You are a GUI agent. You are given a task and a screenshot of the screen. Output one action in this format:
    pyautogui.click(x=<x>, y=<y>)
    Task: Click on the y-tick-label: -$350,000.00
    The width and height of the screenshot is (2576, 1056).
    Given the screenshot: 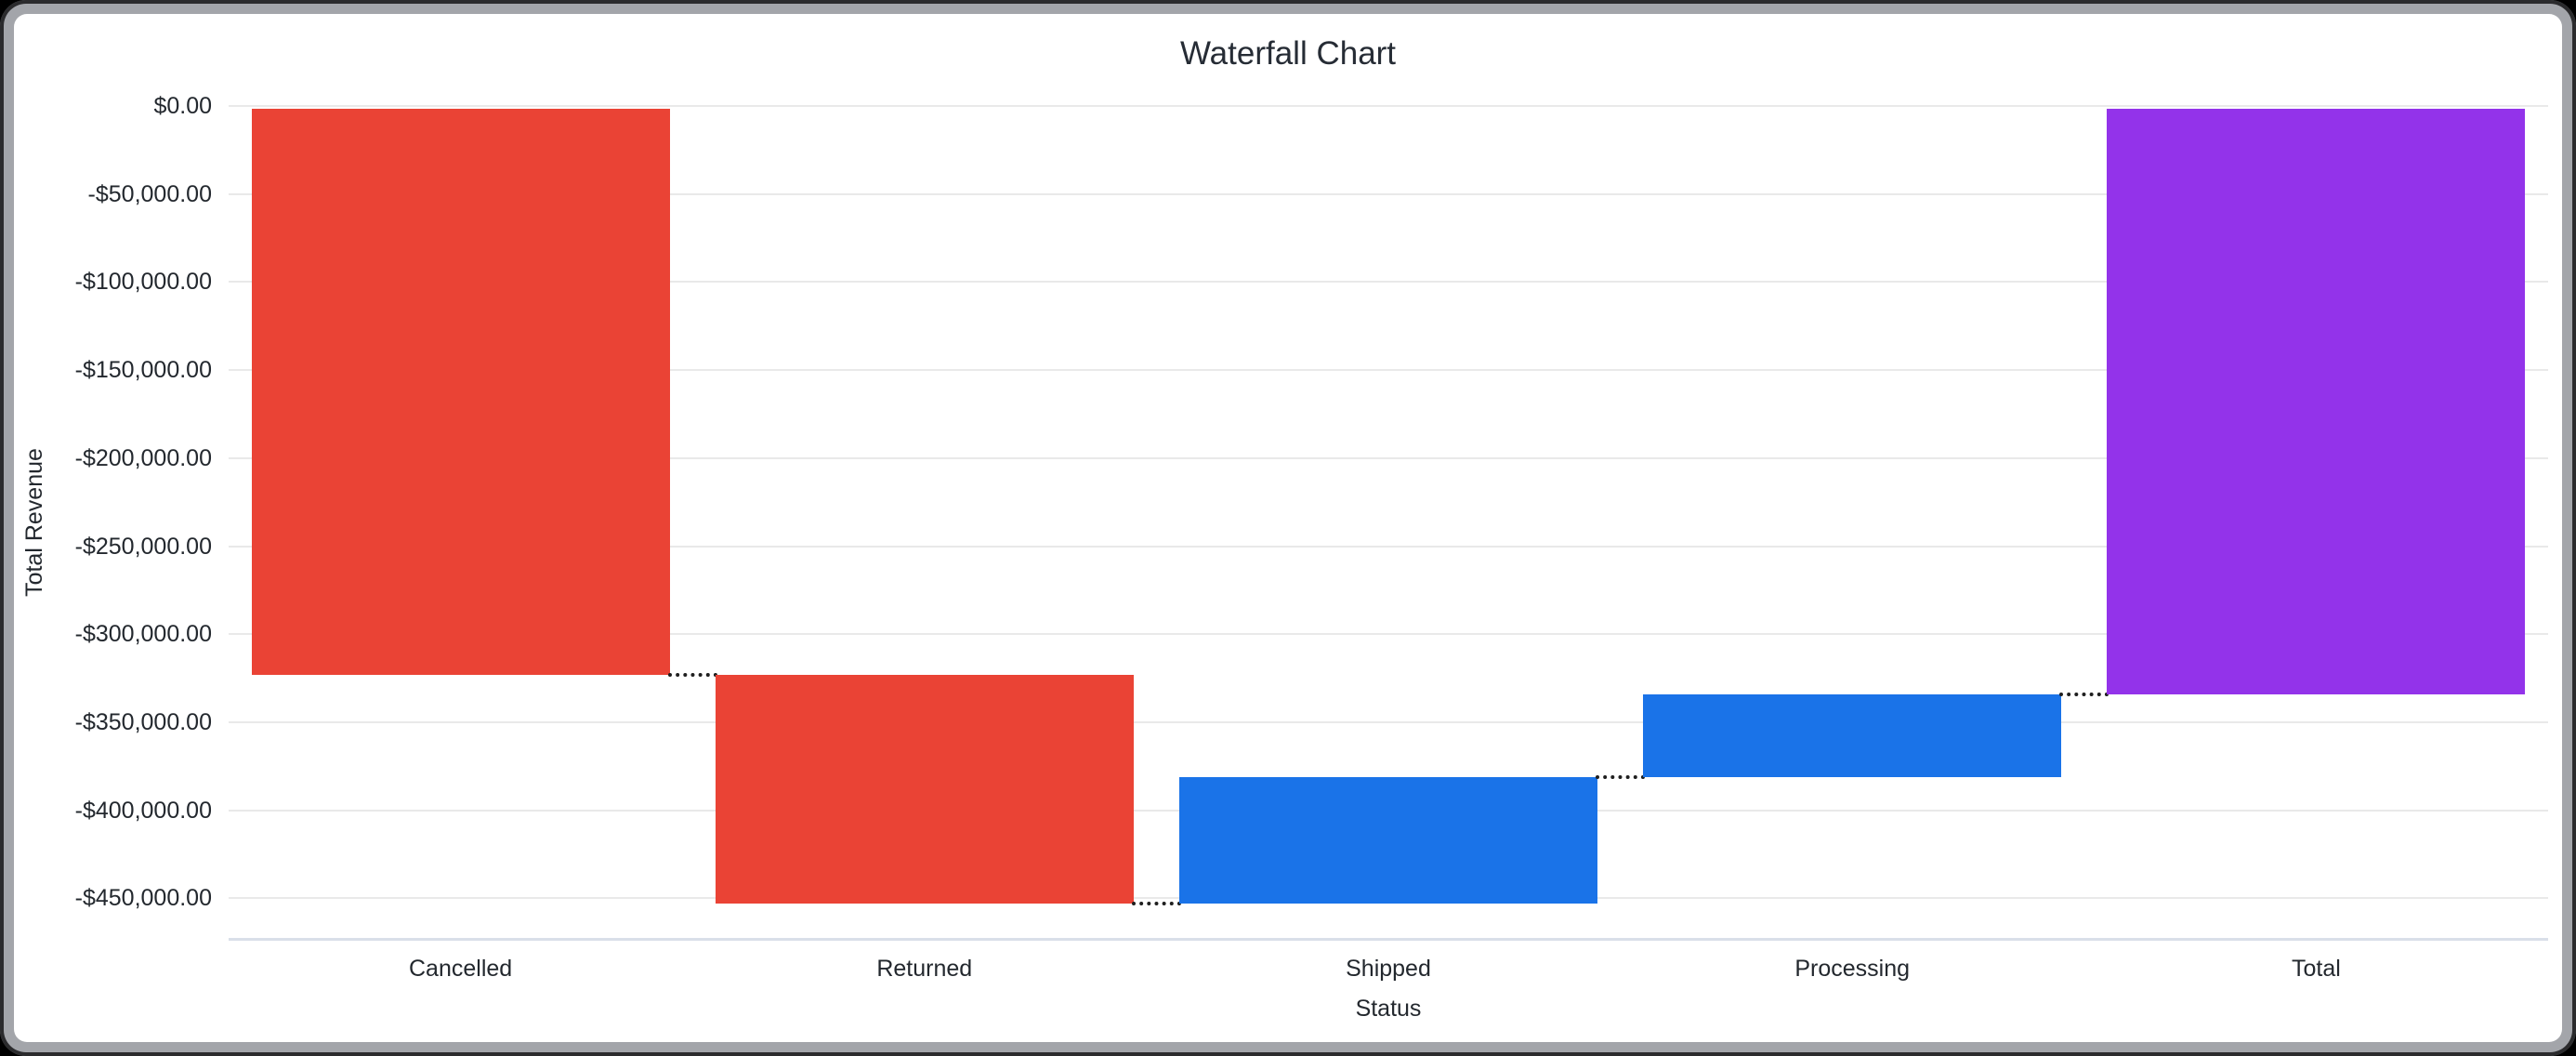 What is the action you would take?
    pyautogui.click(x=143, y=722)
    